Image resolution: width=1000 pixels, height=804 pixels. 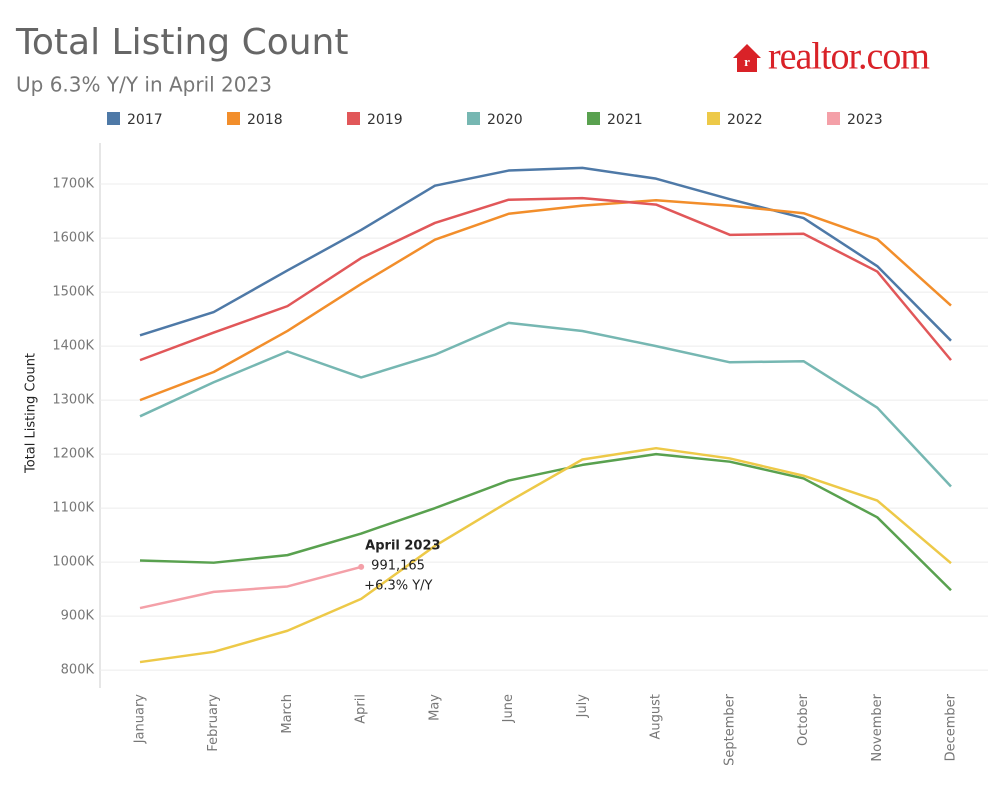 I want to click on logo-icon: r, so click(x=747, y=58).